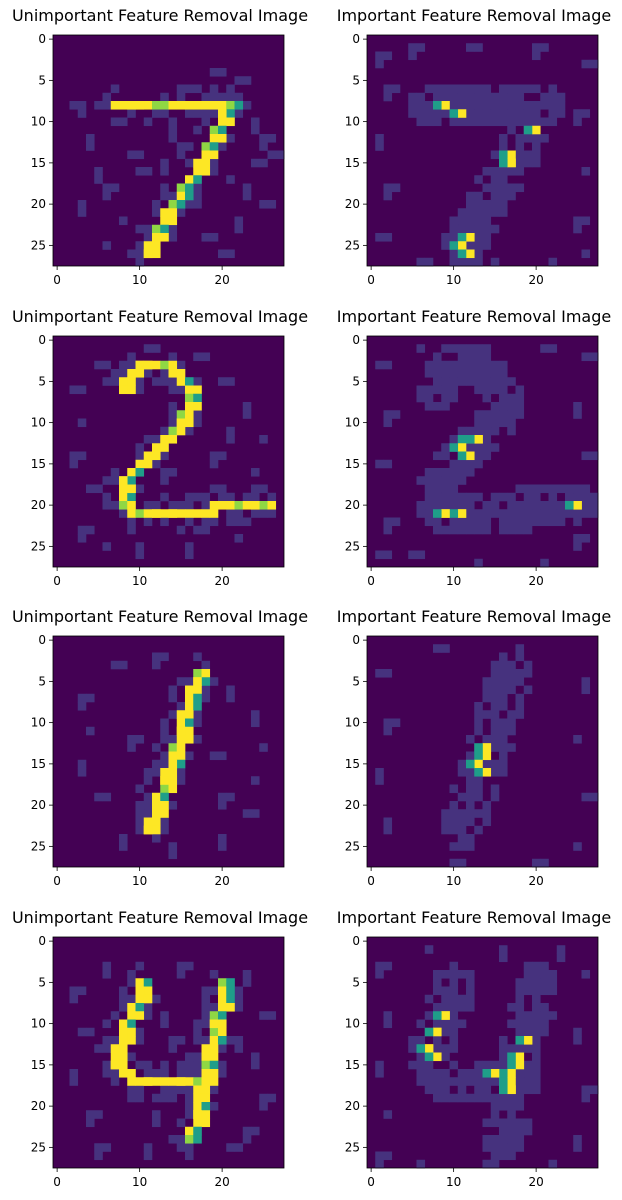 Image resolution: width=622 pixels, height=1200 pixels. Describe the element at coordinates (38, 805) in the screenshot. I see `y-tick-label: 20` at that location.